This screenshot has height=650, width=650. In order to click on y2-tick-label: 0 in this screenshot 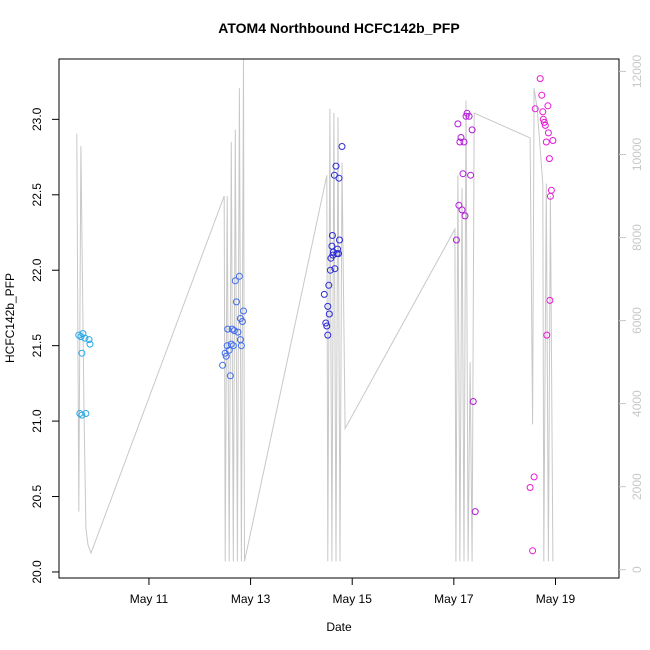, I will do `click(637, 569)`.